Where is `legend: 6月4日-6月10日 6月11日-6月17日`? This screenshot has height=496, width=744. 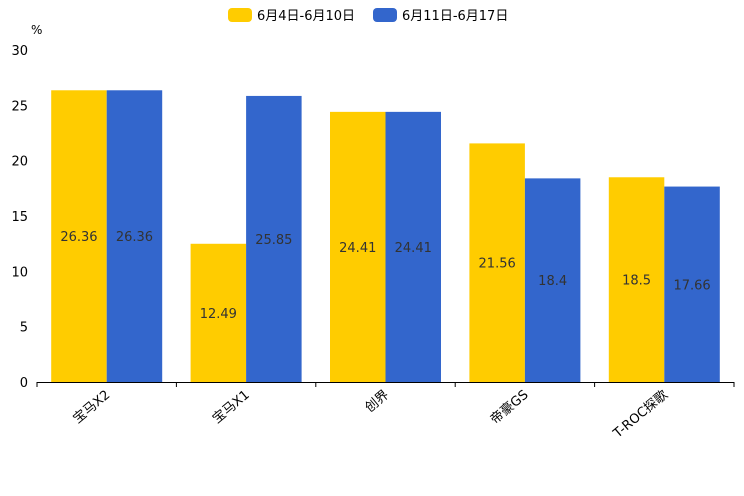
legend: 6月4日-6月10日 6月11日-6月17日 is located at coordinates (368, 16).